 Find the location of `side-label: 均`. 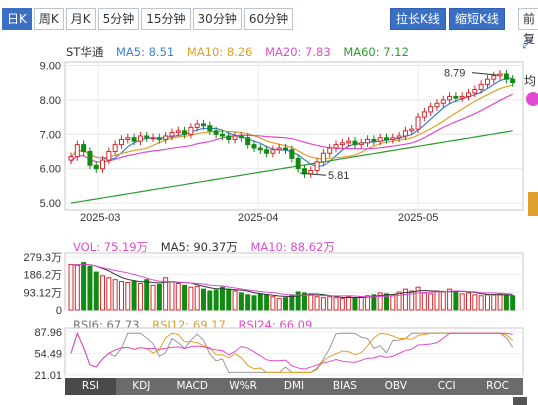

side-label: 均 is located at coordinates (530, 81).